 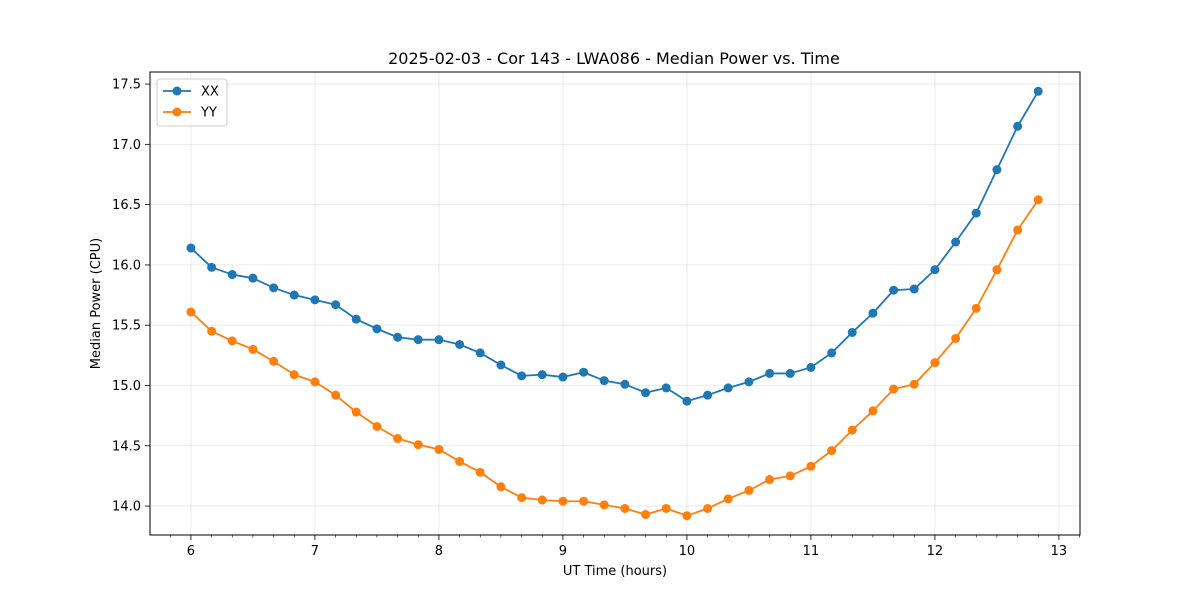 What do you see at coordinates (615, 571) in the screenshot?
I see `x-axis-label: UT Time (hours)` at bounding box center [615, 571].